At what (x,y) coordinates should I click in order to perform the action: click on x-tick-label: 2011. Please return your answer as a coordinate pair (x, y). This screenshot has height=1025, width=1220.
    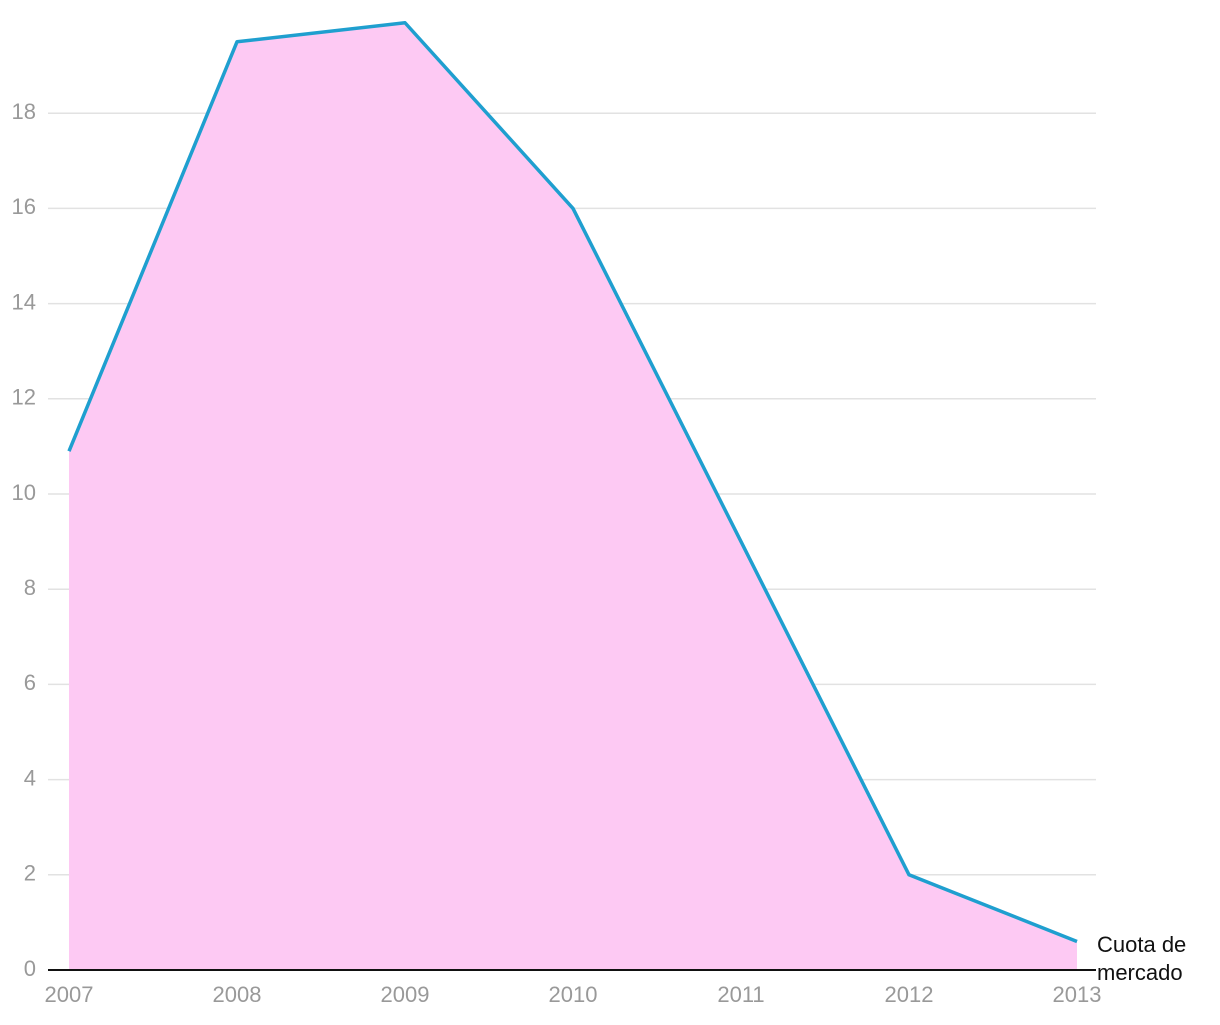
    Looking at the image, I should click on (740, 994).